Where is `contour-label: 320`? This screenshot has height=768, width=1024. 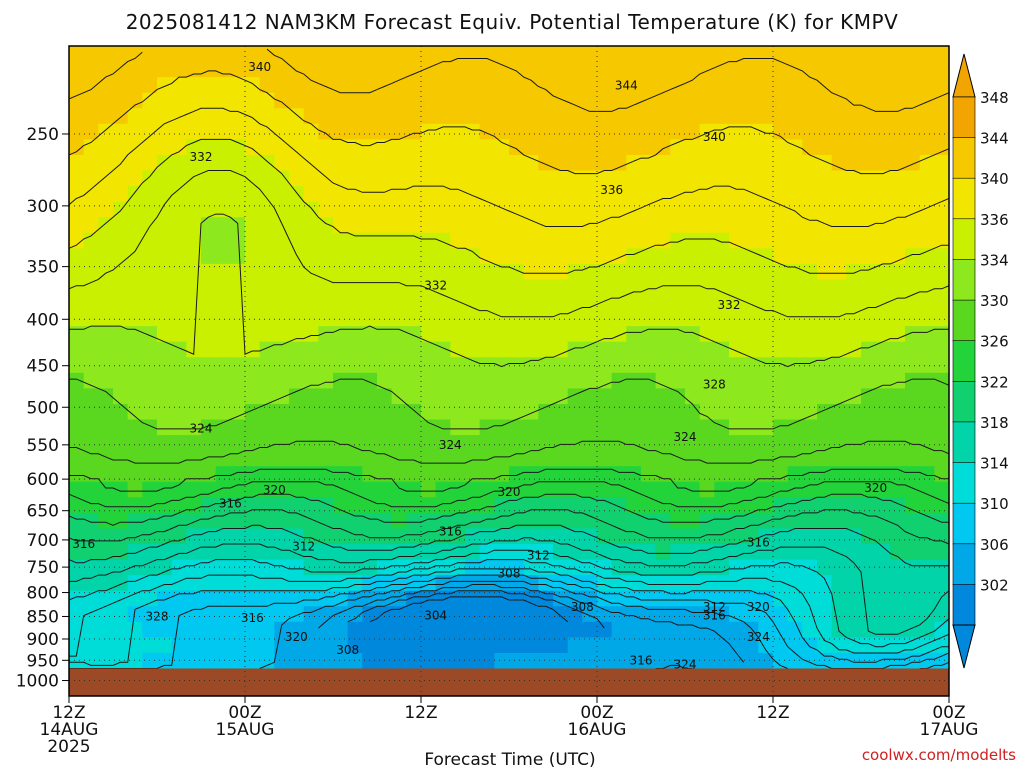
contour-label: 320 is located at coordinates (875, 488).